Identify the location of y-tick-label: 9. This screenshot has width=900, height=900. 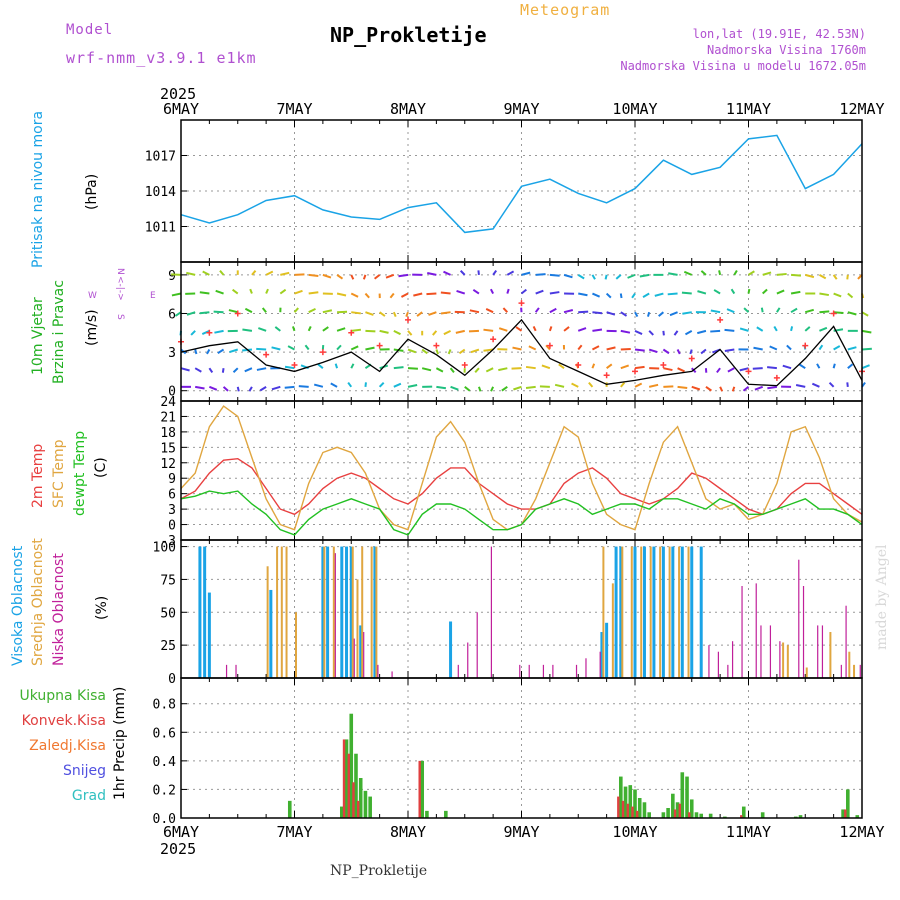
(172, 276).